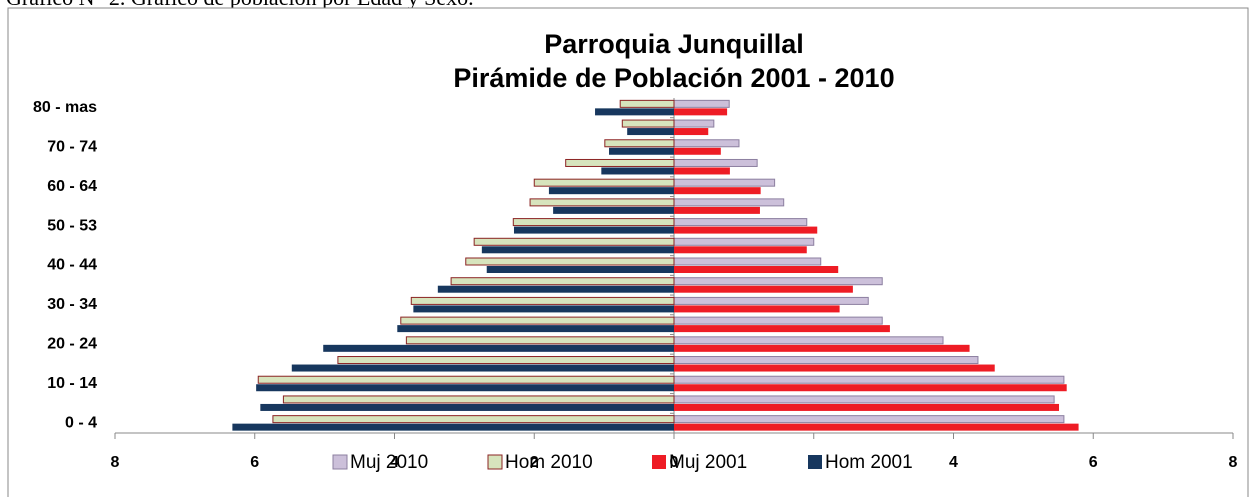  Describe the element at coordinates (72, 344) in the screenshot. I see `y-tick-label: 20 - 24` at that location.